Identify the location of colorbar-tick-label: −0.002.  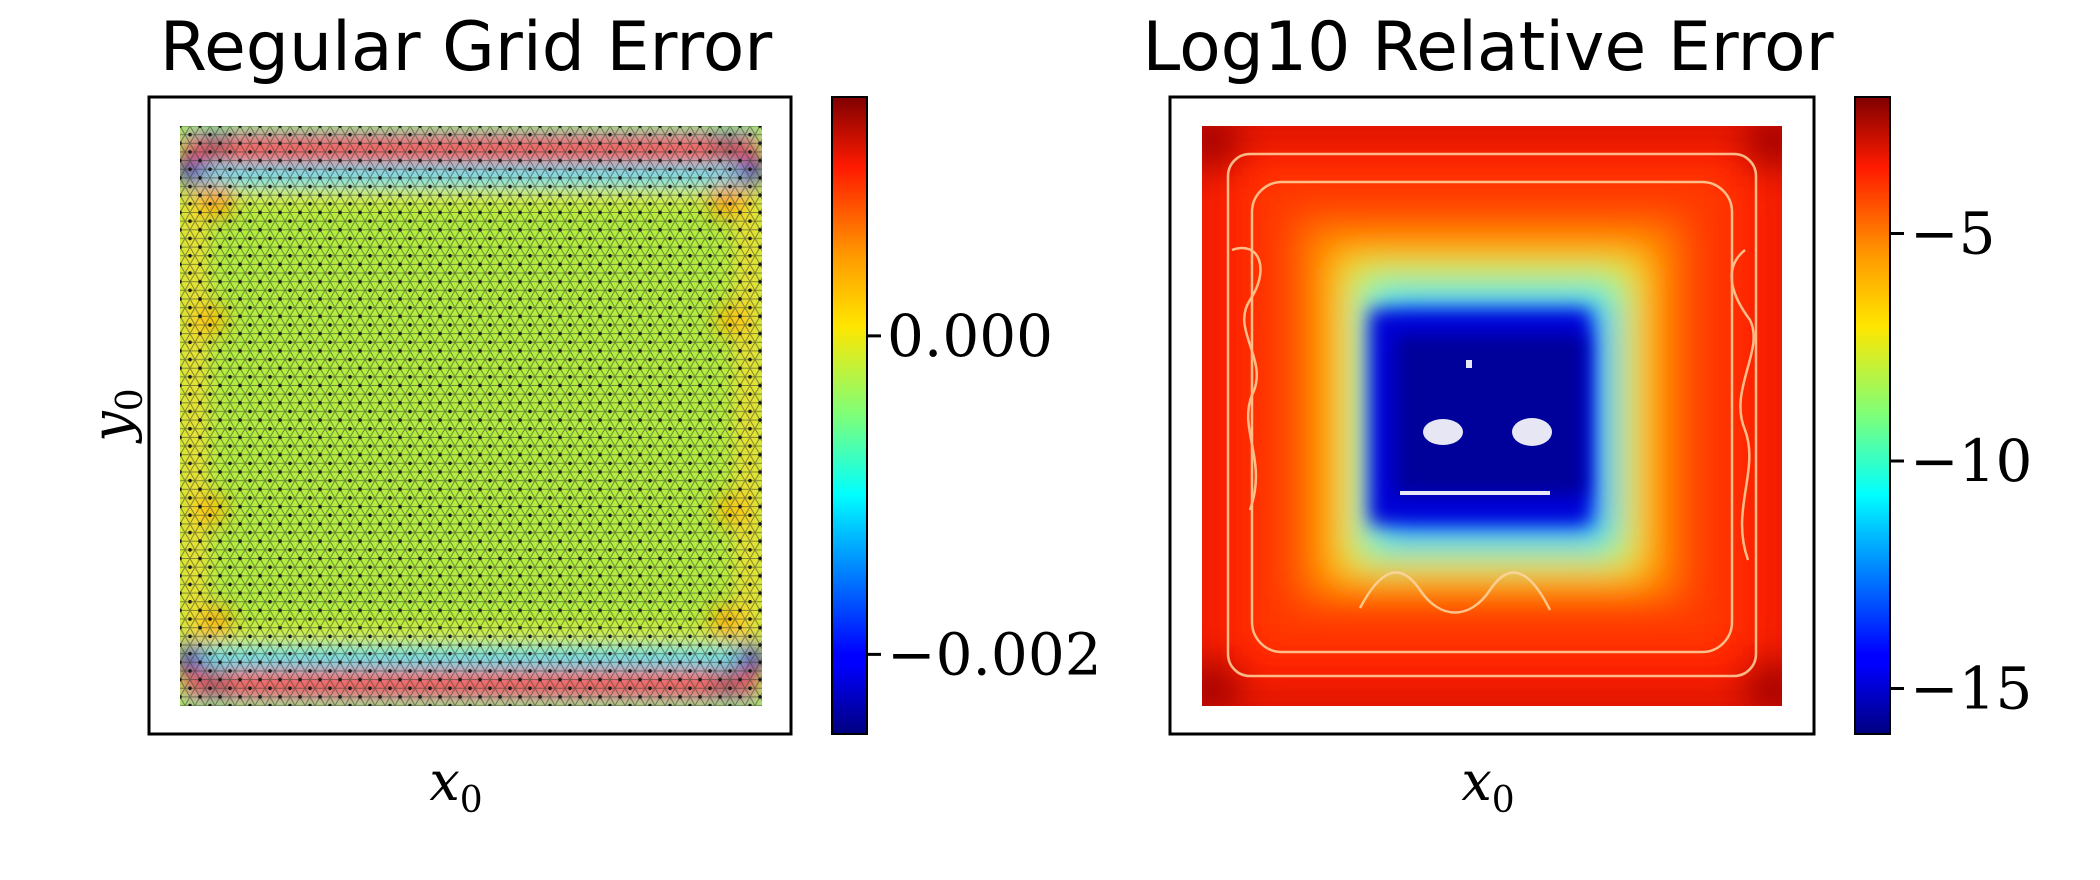
(994, 654).